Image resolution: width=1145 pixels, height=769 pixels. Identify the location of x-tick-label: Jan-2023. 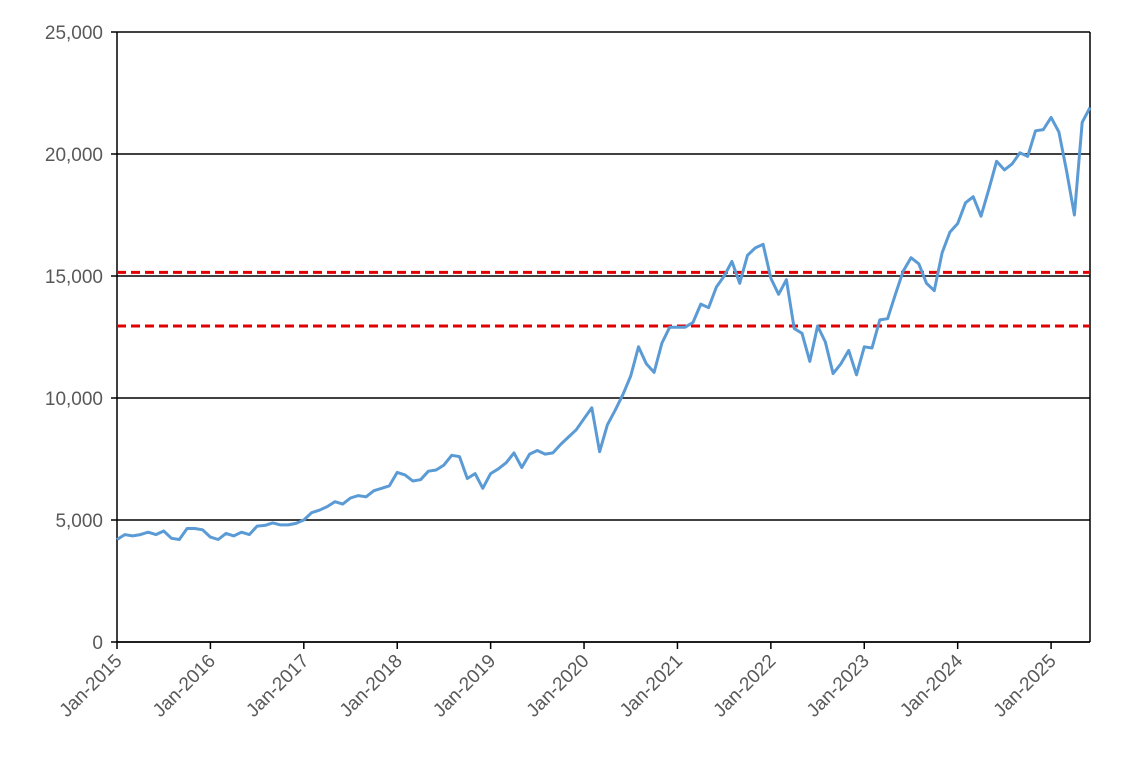
(838, 686).